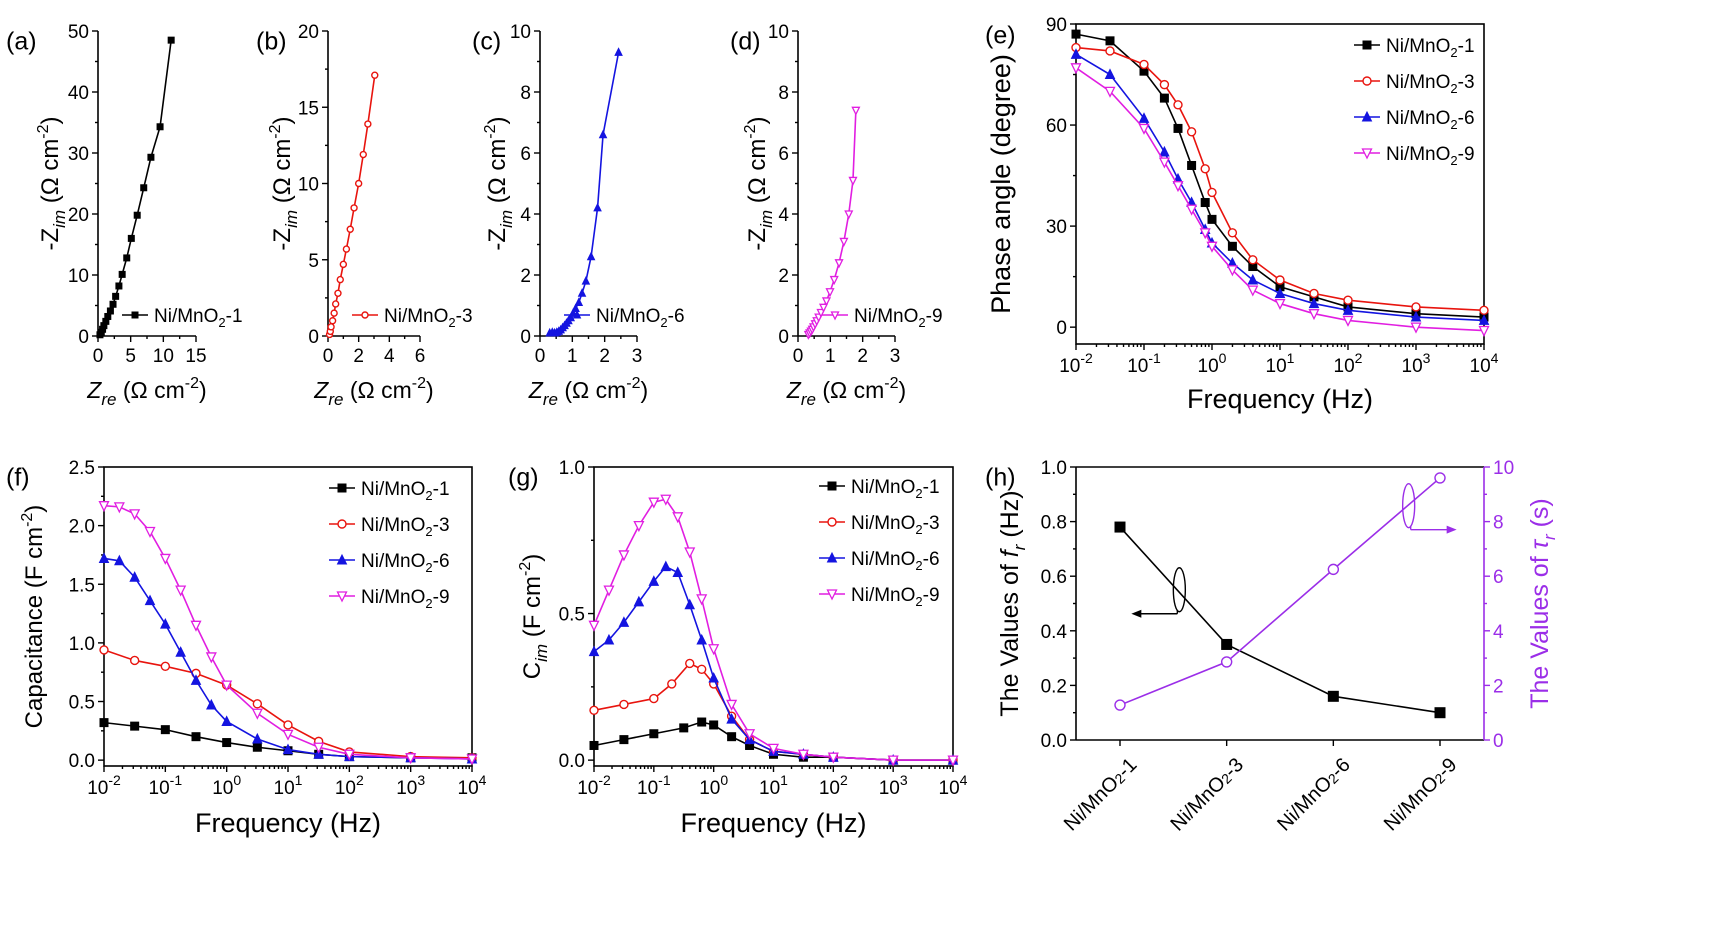 Image resolution: width=1712 pixels, height=928 pixels. What do you see at coordinates (1207, 795) in the screenshot?
I see `category-label: Ni/MnO2-3` at bounding box center [1207, 795].